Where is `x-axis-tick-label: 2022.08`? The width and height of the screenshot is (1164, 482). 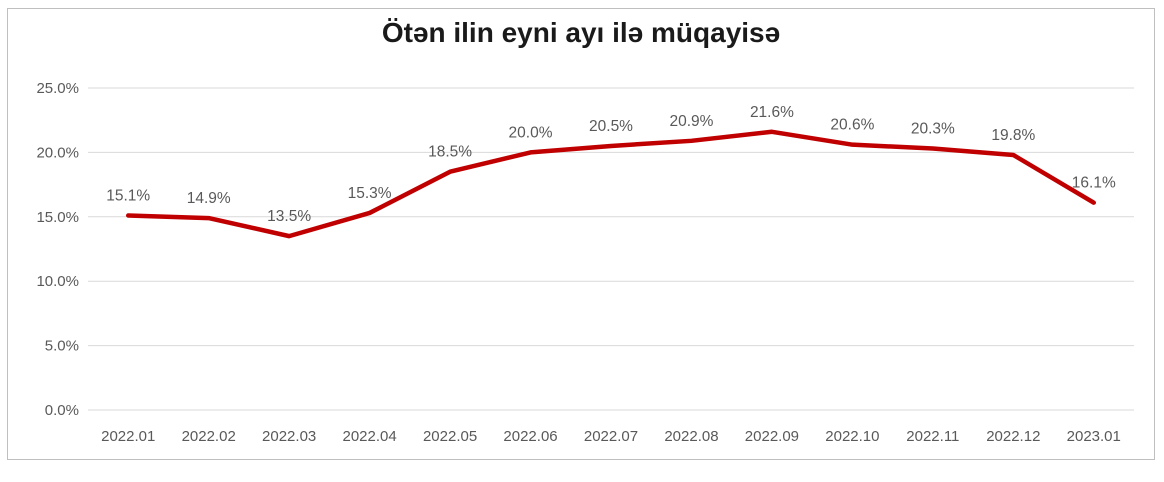 x-axis-tick-label: 2022.08 is located at coordinates (691, 436).